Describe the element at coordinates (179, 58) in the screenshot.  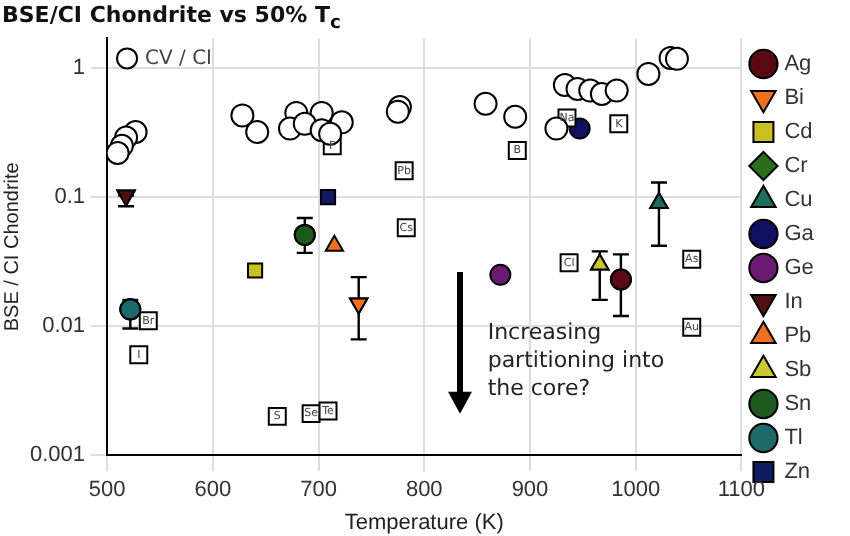
I see `legend-label: CV / CI` at that location.